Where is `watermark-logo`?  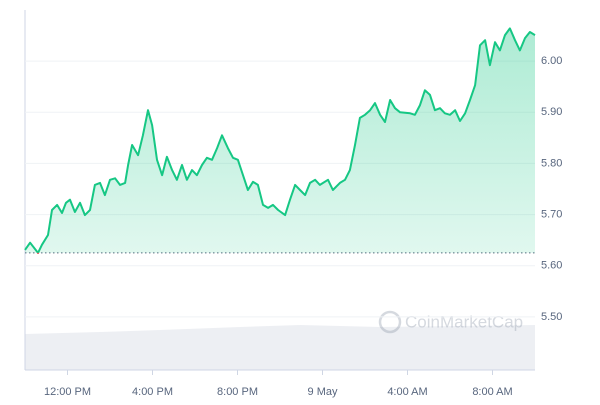 watermark-logo is located at coordinates (390, 322).